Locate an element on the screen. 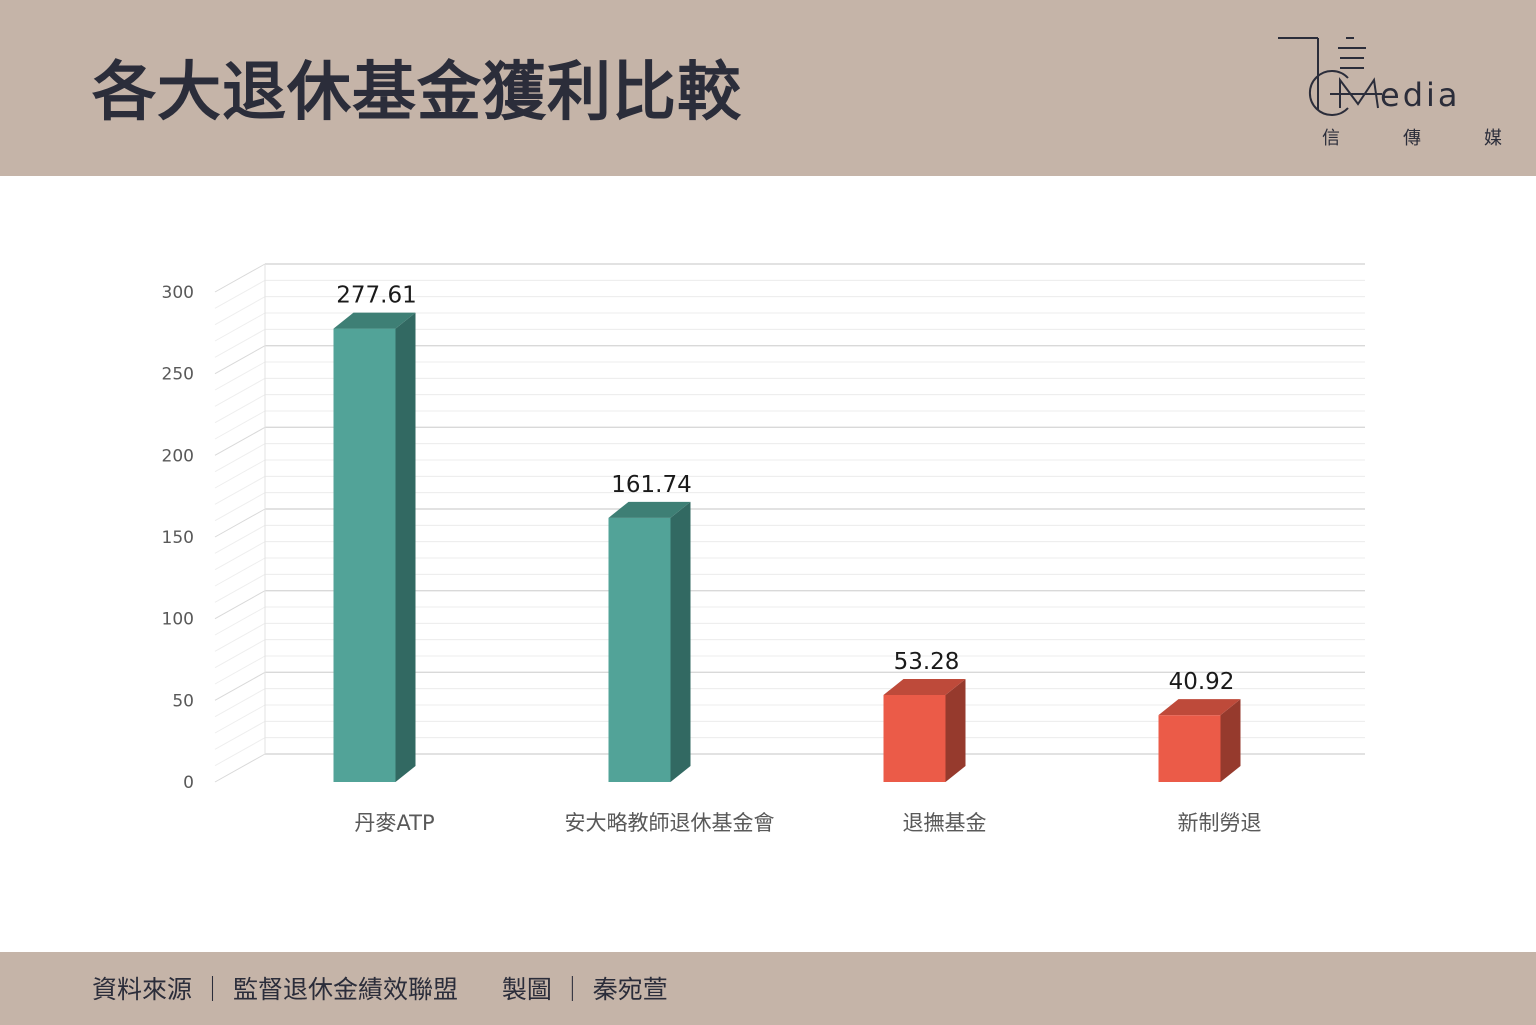  logo-sub-char: 傳 is located at coordinates (1412, 138).